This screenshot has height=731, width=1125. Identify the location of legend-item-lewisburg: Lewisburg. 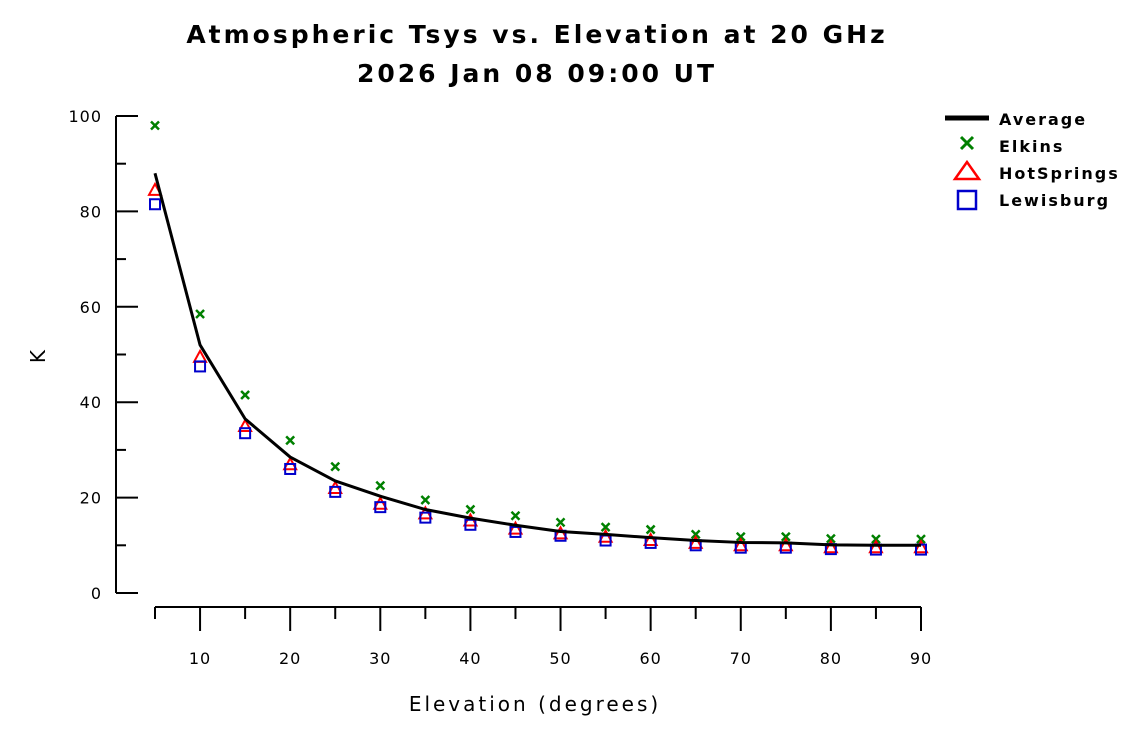
(1033, 200).